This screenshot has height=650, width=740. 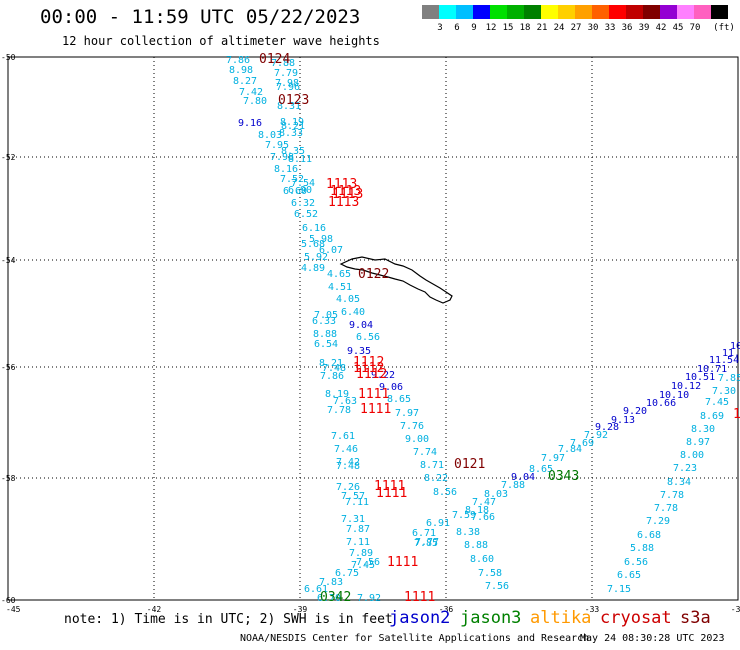 What do you see at coordinates (561, 618) in the screenshot?
I see `legend-altika: altika` at bounding box center [561, 618].